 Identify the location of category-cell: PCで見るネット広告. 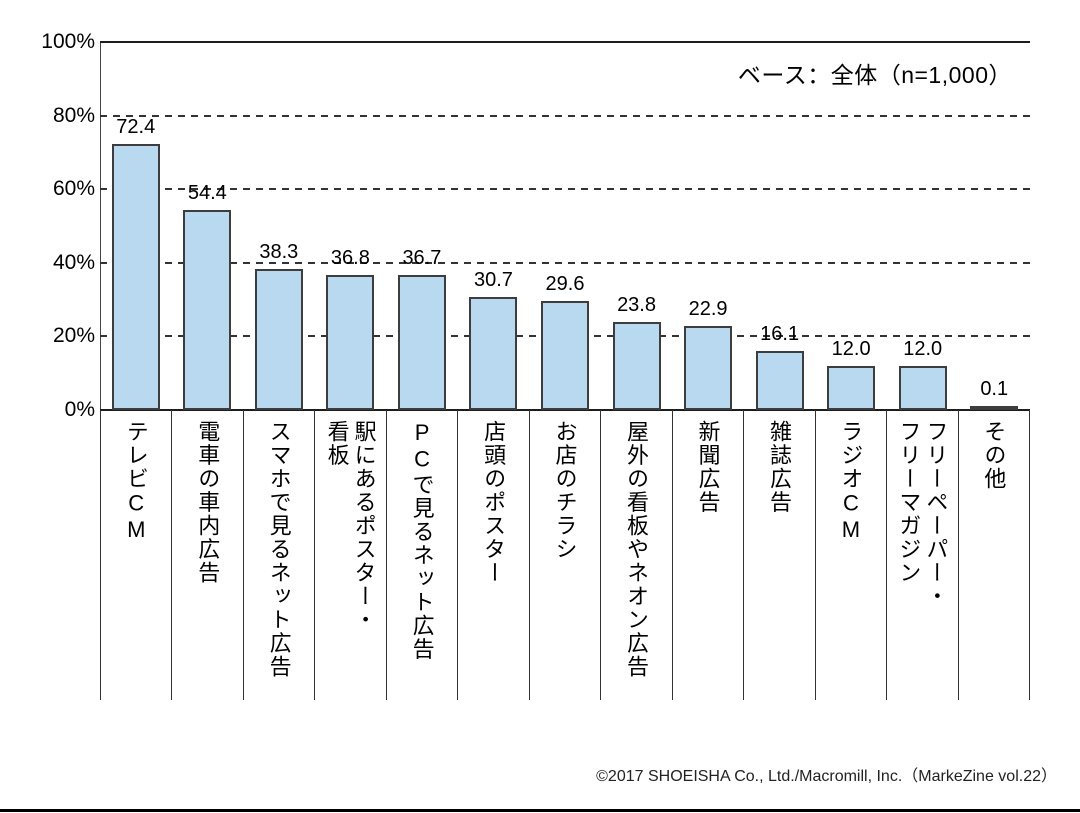
(421, 555).